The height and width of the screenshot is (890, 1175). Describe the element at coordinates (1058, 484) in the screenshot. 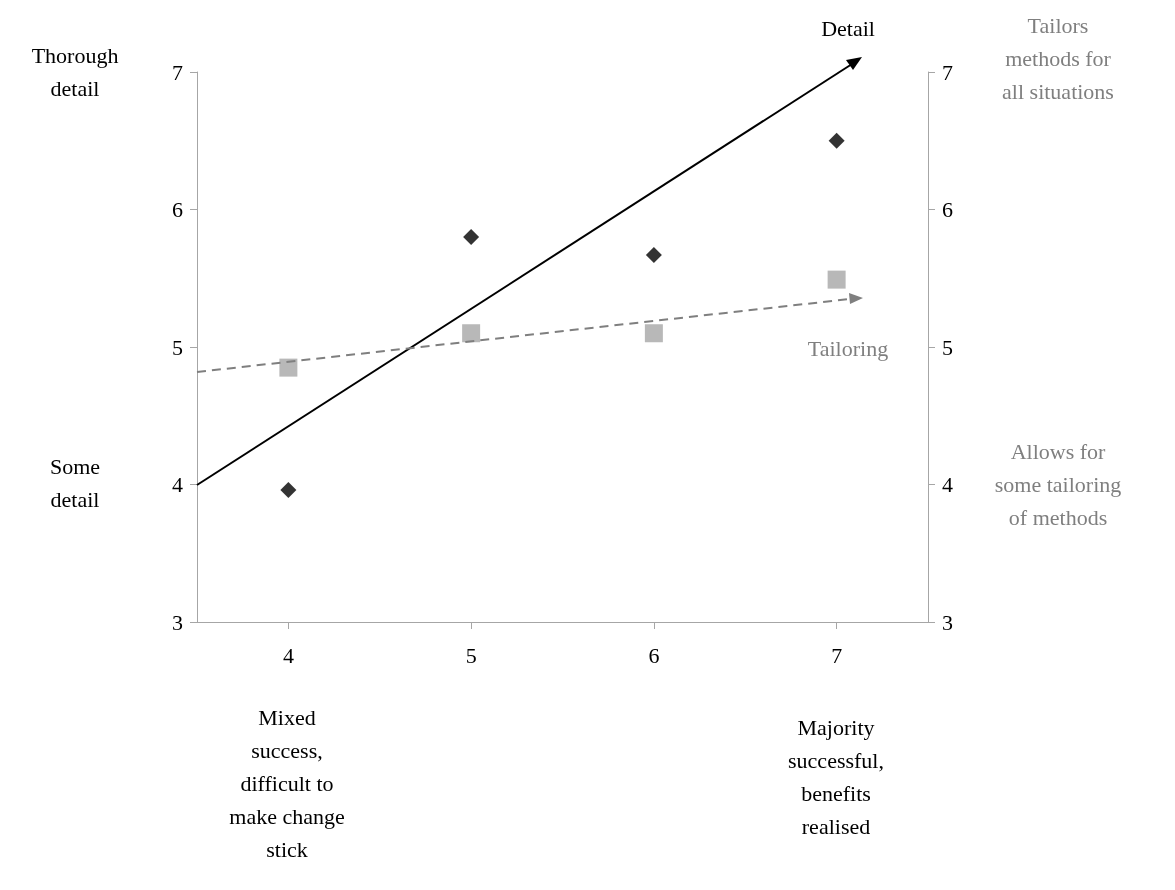

I see `text: Allows for some tailoring of methods` at that location.